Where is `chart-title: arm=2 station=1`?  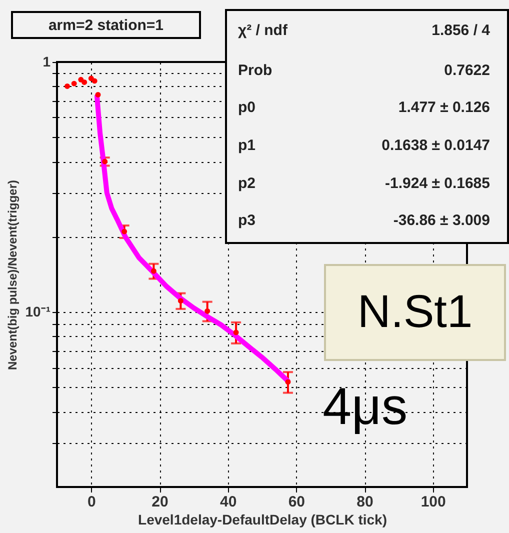 chart-title: arm=2 station=1 is located at coordinates (106, 25).